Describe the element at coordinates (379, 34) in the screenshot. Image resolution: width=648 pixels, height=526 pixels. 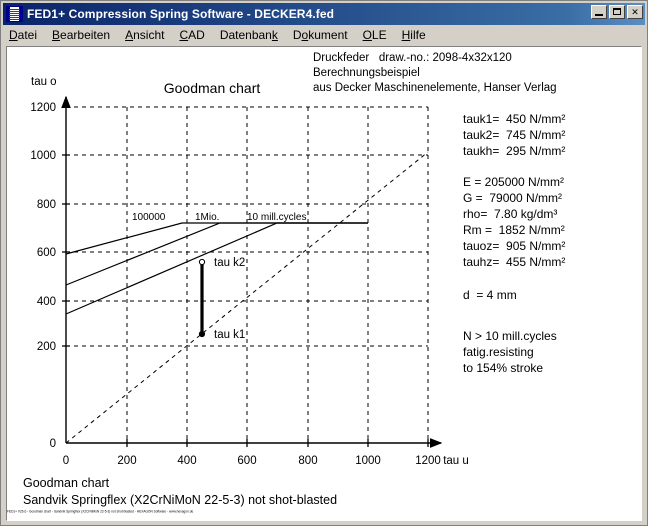
I see `menu-item-ole-rest: LE` at that location.